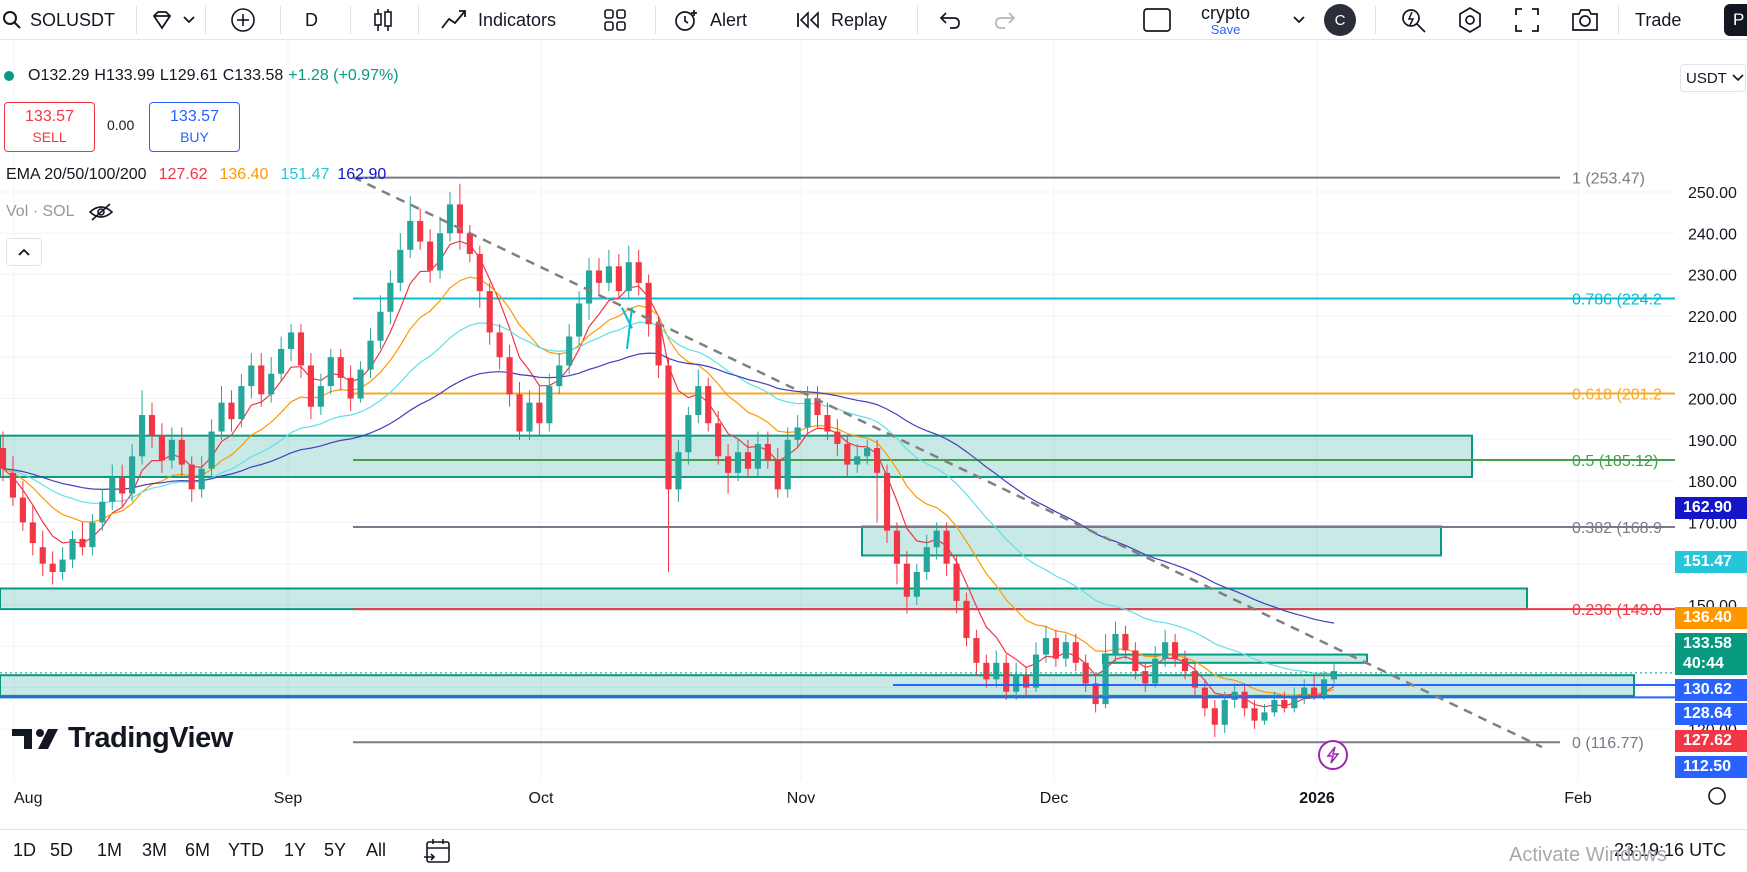  What do you see at coordinates (709, 20) in the screenshot?
I see `alert-button: Alert` at bounding box center [709, 20].